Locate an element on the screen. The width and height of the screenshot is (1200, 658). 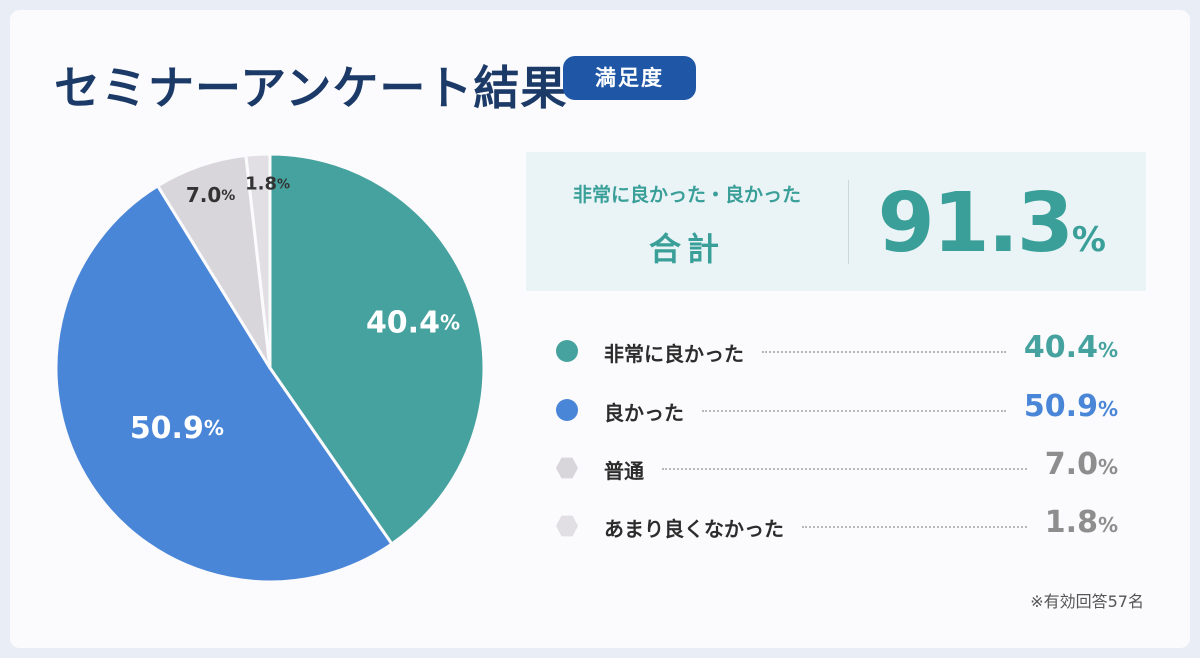
legend-item: 非常に良かった 40.4% is located at coordinates (837, 348).